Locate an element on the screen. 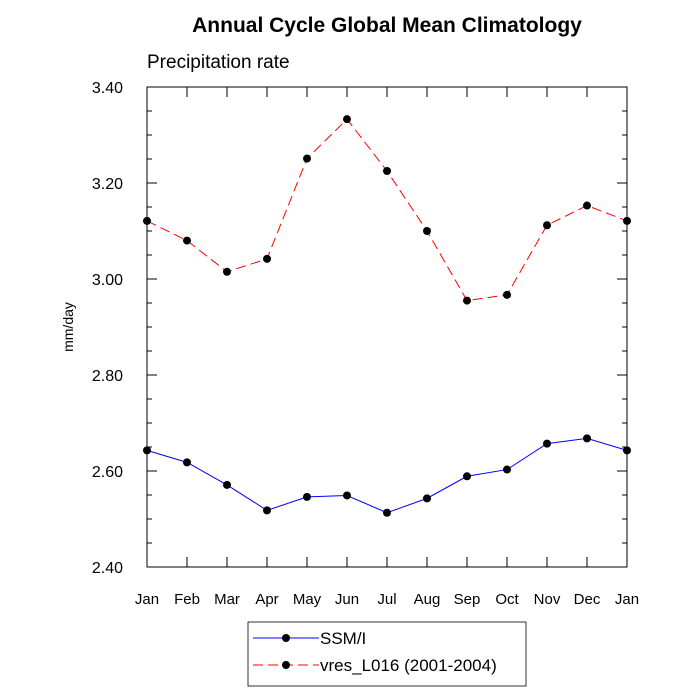  y-tick-label: 3.40 is located at coordinates (107, 88).